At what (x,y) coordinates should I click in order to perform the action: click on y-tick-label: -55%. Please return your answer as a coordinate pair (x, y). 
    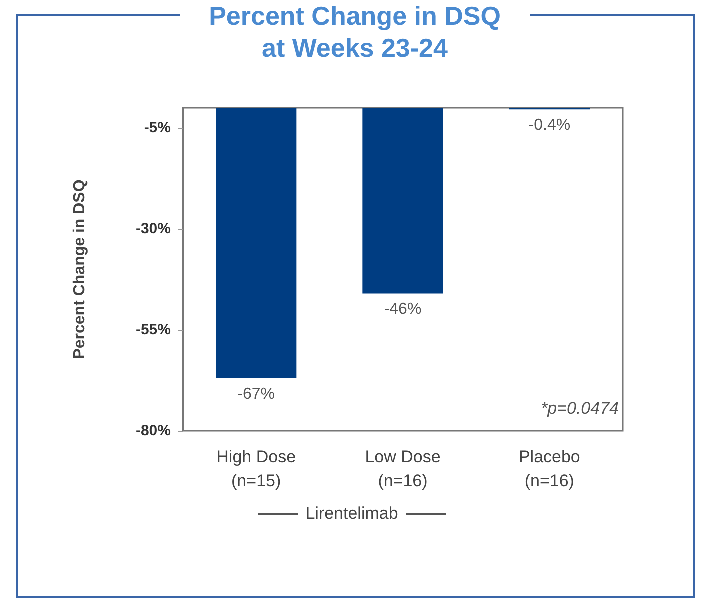
    Looking at the image, I should click on (153, 330).